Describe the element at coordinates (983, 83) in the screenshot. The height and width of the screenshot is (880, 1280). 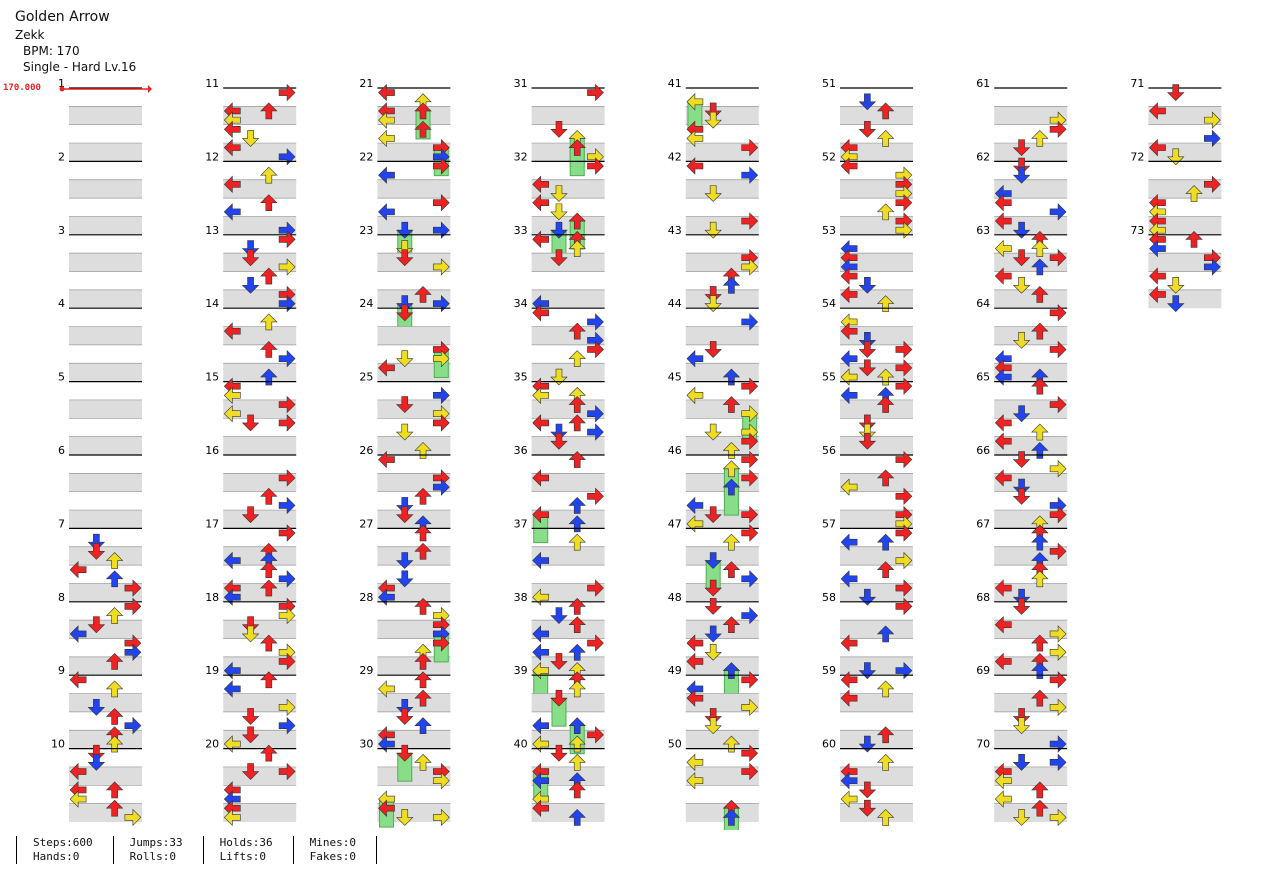
I see `measure-number: 61` at that location.